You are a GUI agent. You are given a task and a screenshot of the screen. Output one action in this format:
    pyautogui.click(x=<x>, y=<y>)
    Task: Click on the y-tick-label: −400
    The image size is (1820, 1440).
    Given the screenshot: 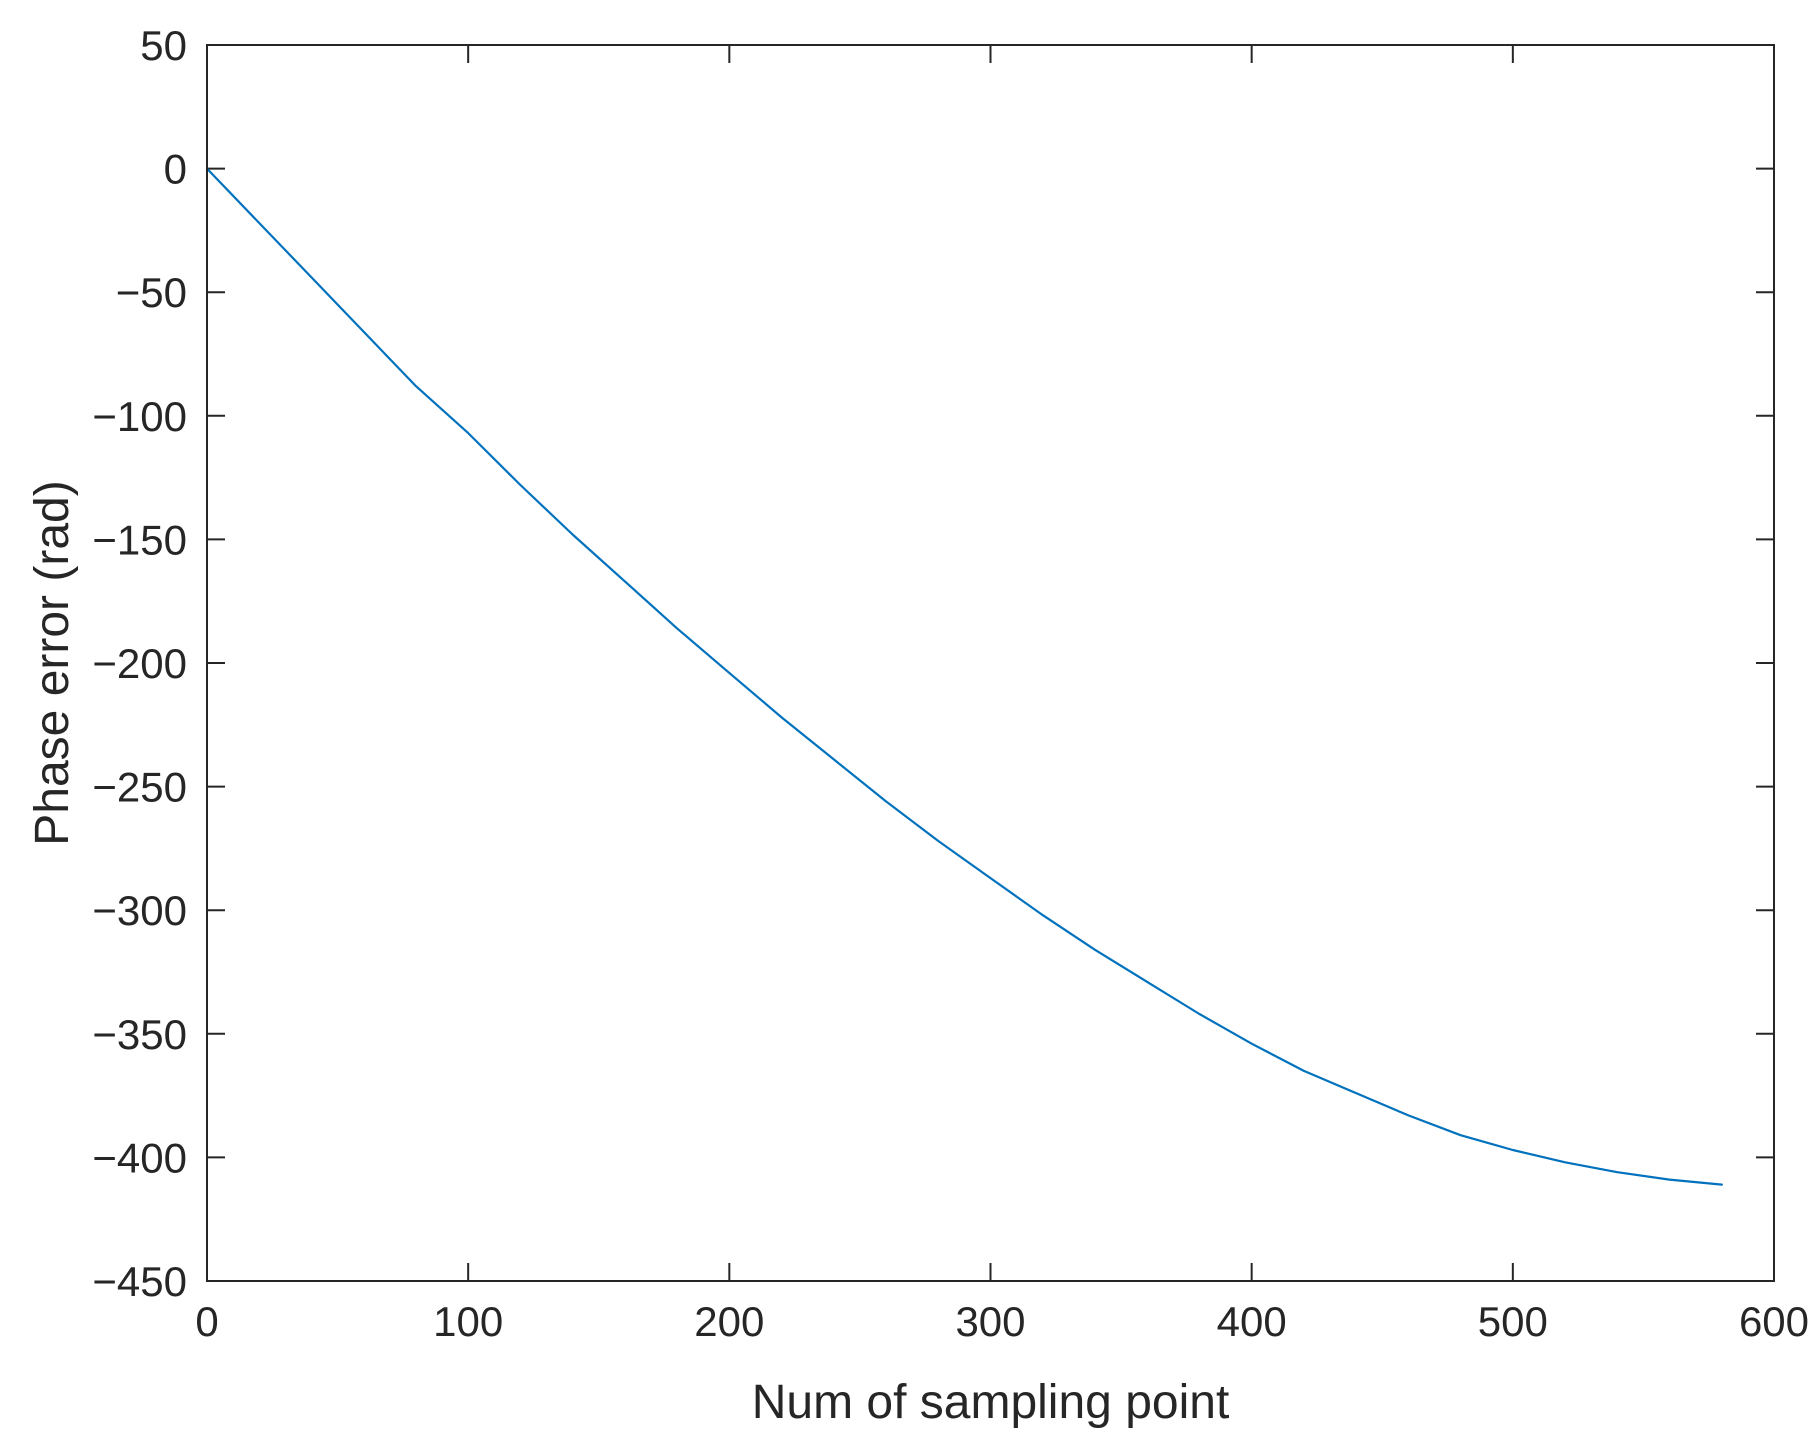 What is the action you would take?
    pyautogui.click(x=139, y=1157)
    